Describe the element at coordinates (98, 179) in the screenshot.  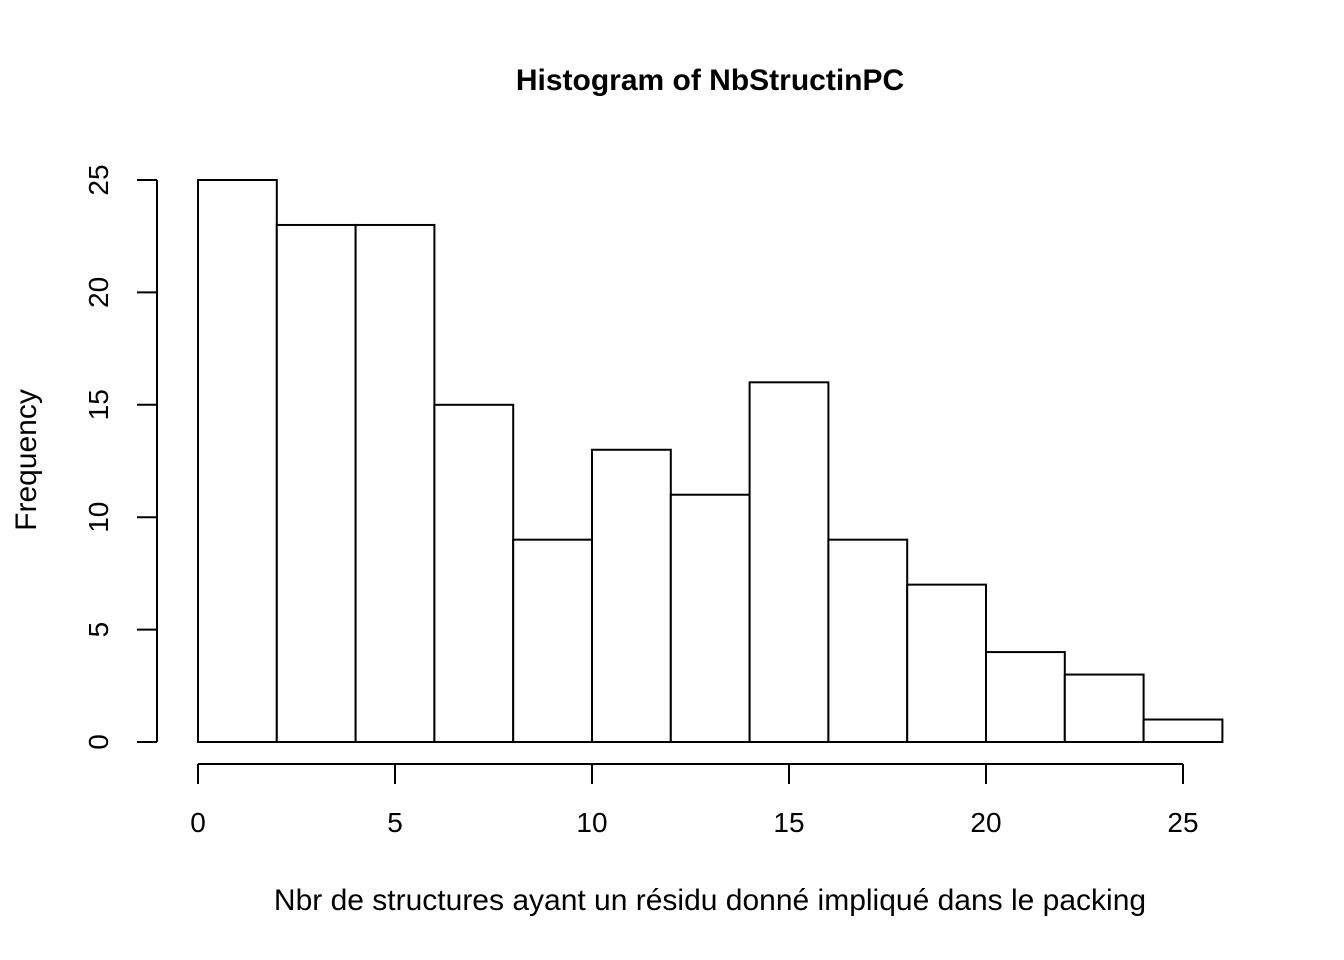
I see `y-tick-label-5: 25` at that location.